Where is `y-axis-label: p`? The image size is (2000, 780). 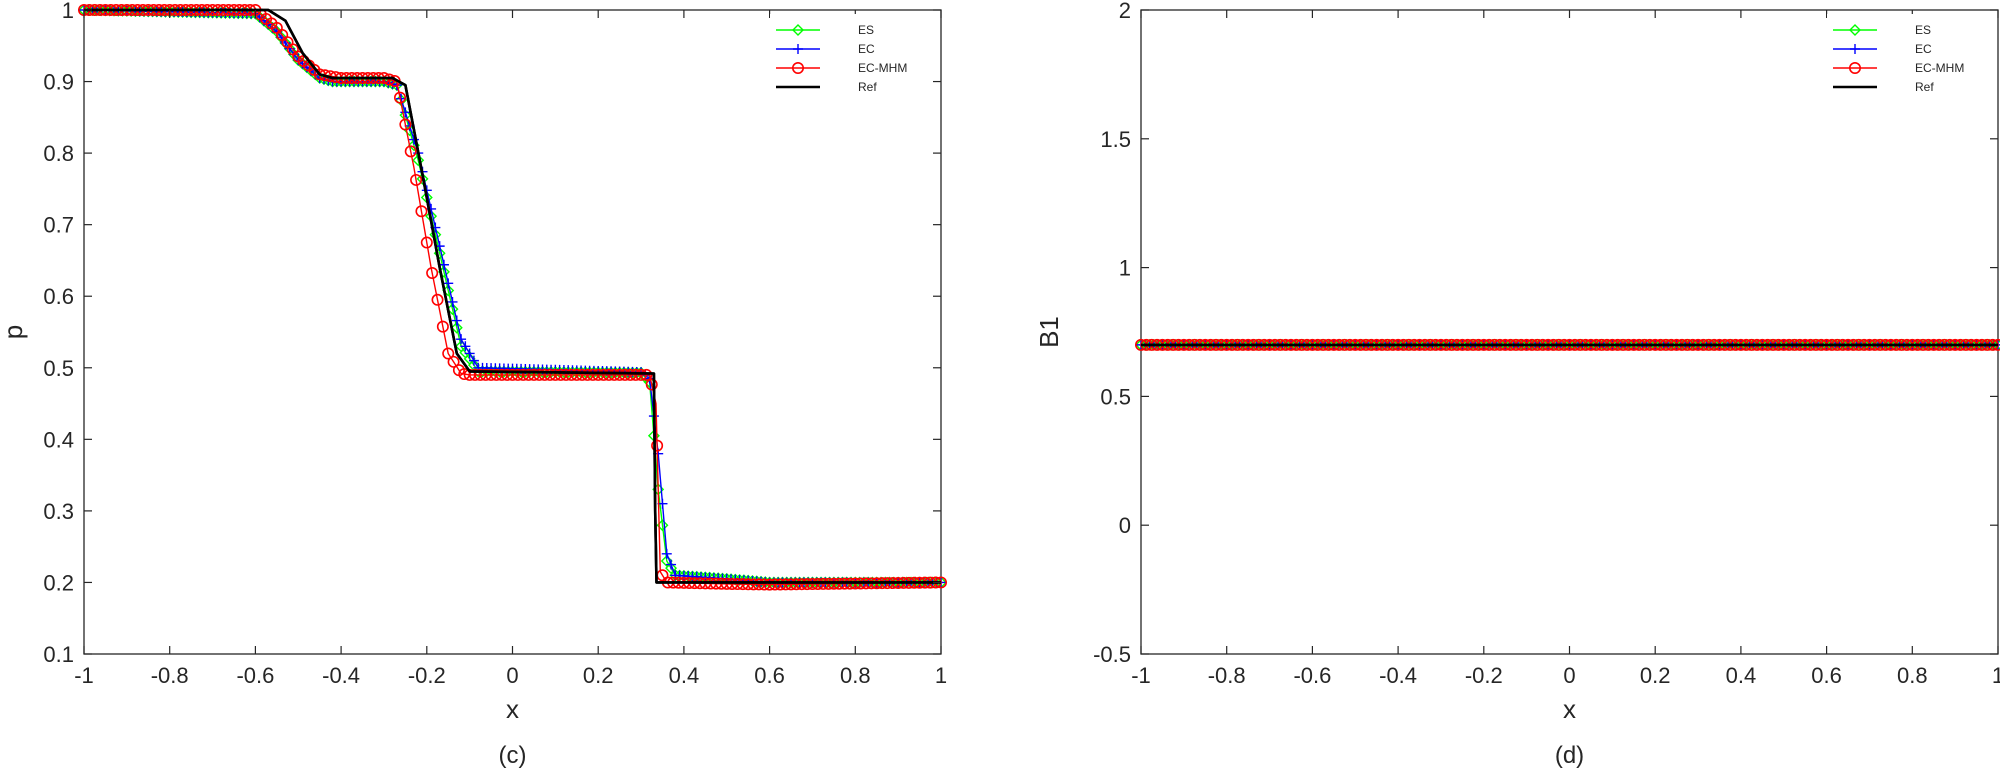
y-axis-label: p is located at coordinates (14, 332).